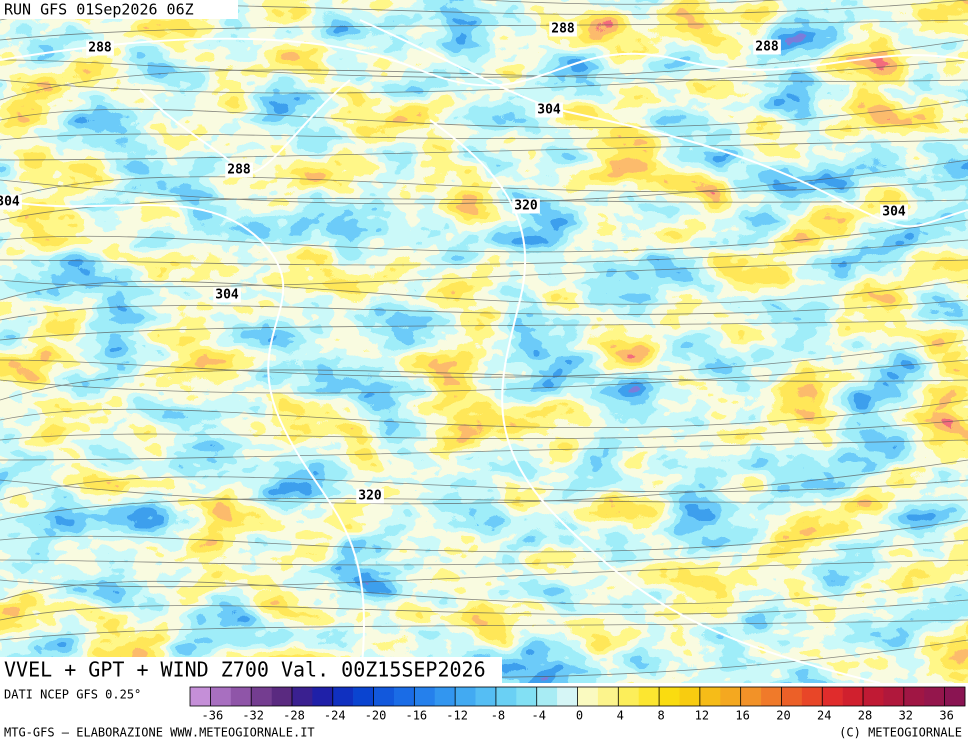 Image resolution: width=968 pixels, height=745 pixels. I want to click on colorbar-tick-label: 12, so click(702, 716).